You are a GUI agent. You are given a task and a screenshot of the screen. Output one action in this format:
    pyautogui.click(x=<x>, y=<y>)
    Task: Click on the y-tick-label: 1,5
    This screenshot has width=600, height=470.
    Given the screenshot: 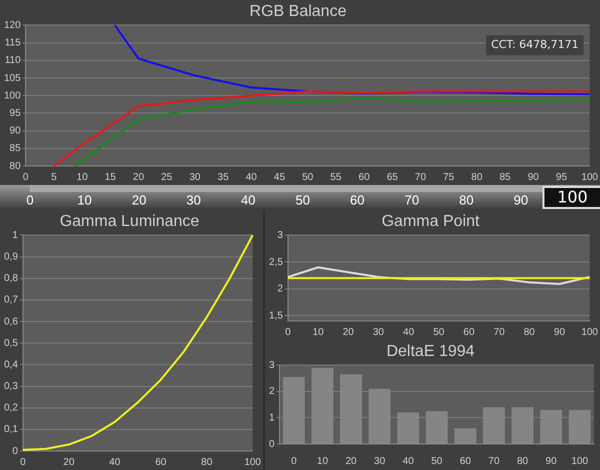 What is the action you would take?
    pyautogui.click(x=276, y=316)
    